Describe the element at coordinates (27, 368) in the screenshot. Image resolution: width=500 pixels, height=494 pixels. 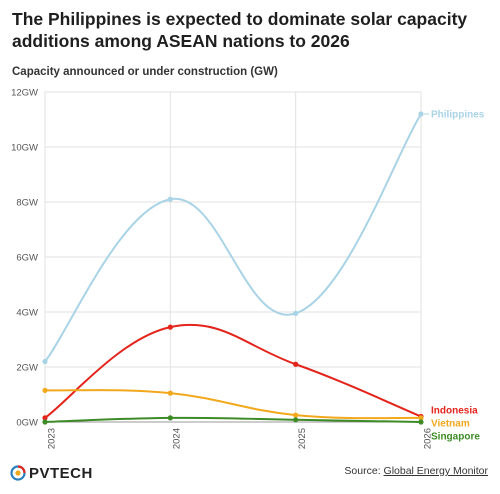
I see `y-tick-label: 2GW` at that location.